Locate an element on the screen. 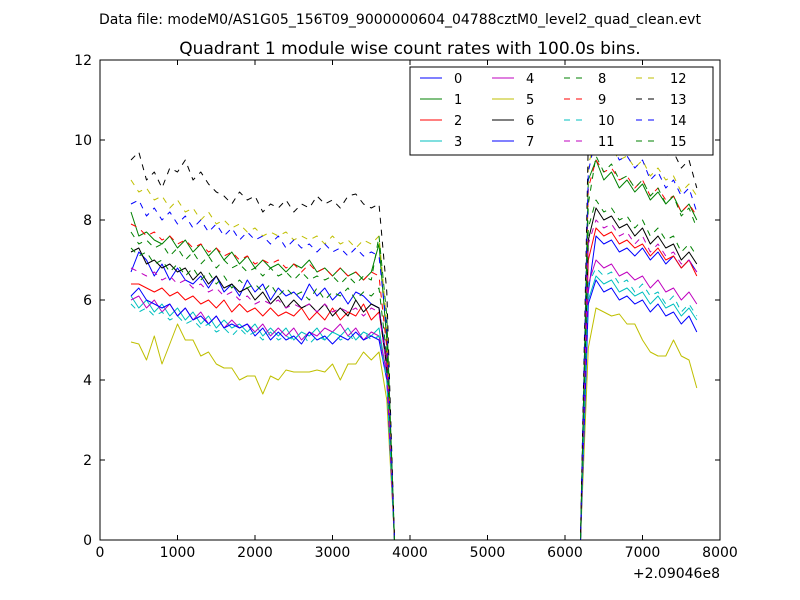 The image size is (800, 600). legend-label-5: 5 is located at coordinates (530, 100).